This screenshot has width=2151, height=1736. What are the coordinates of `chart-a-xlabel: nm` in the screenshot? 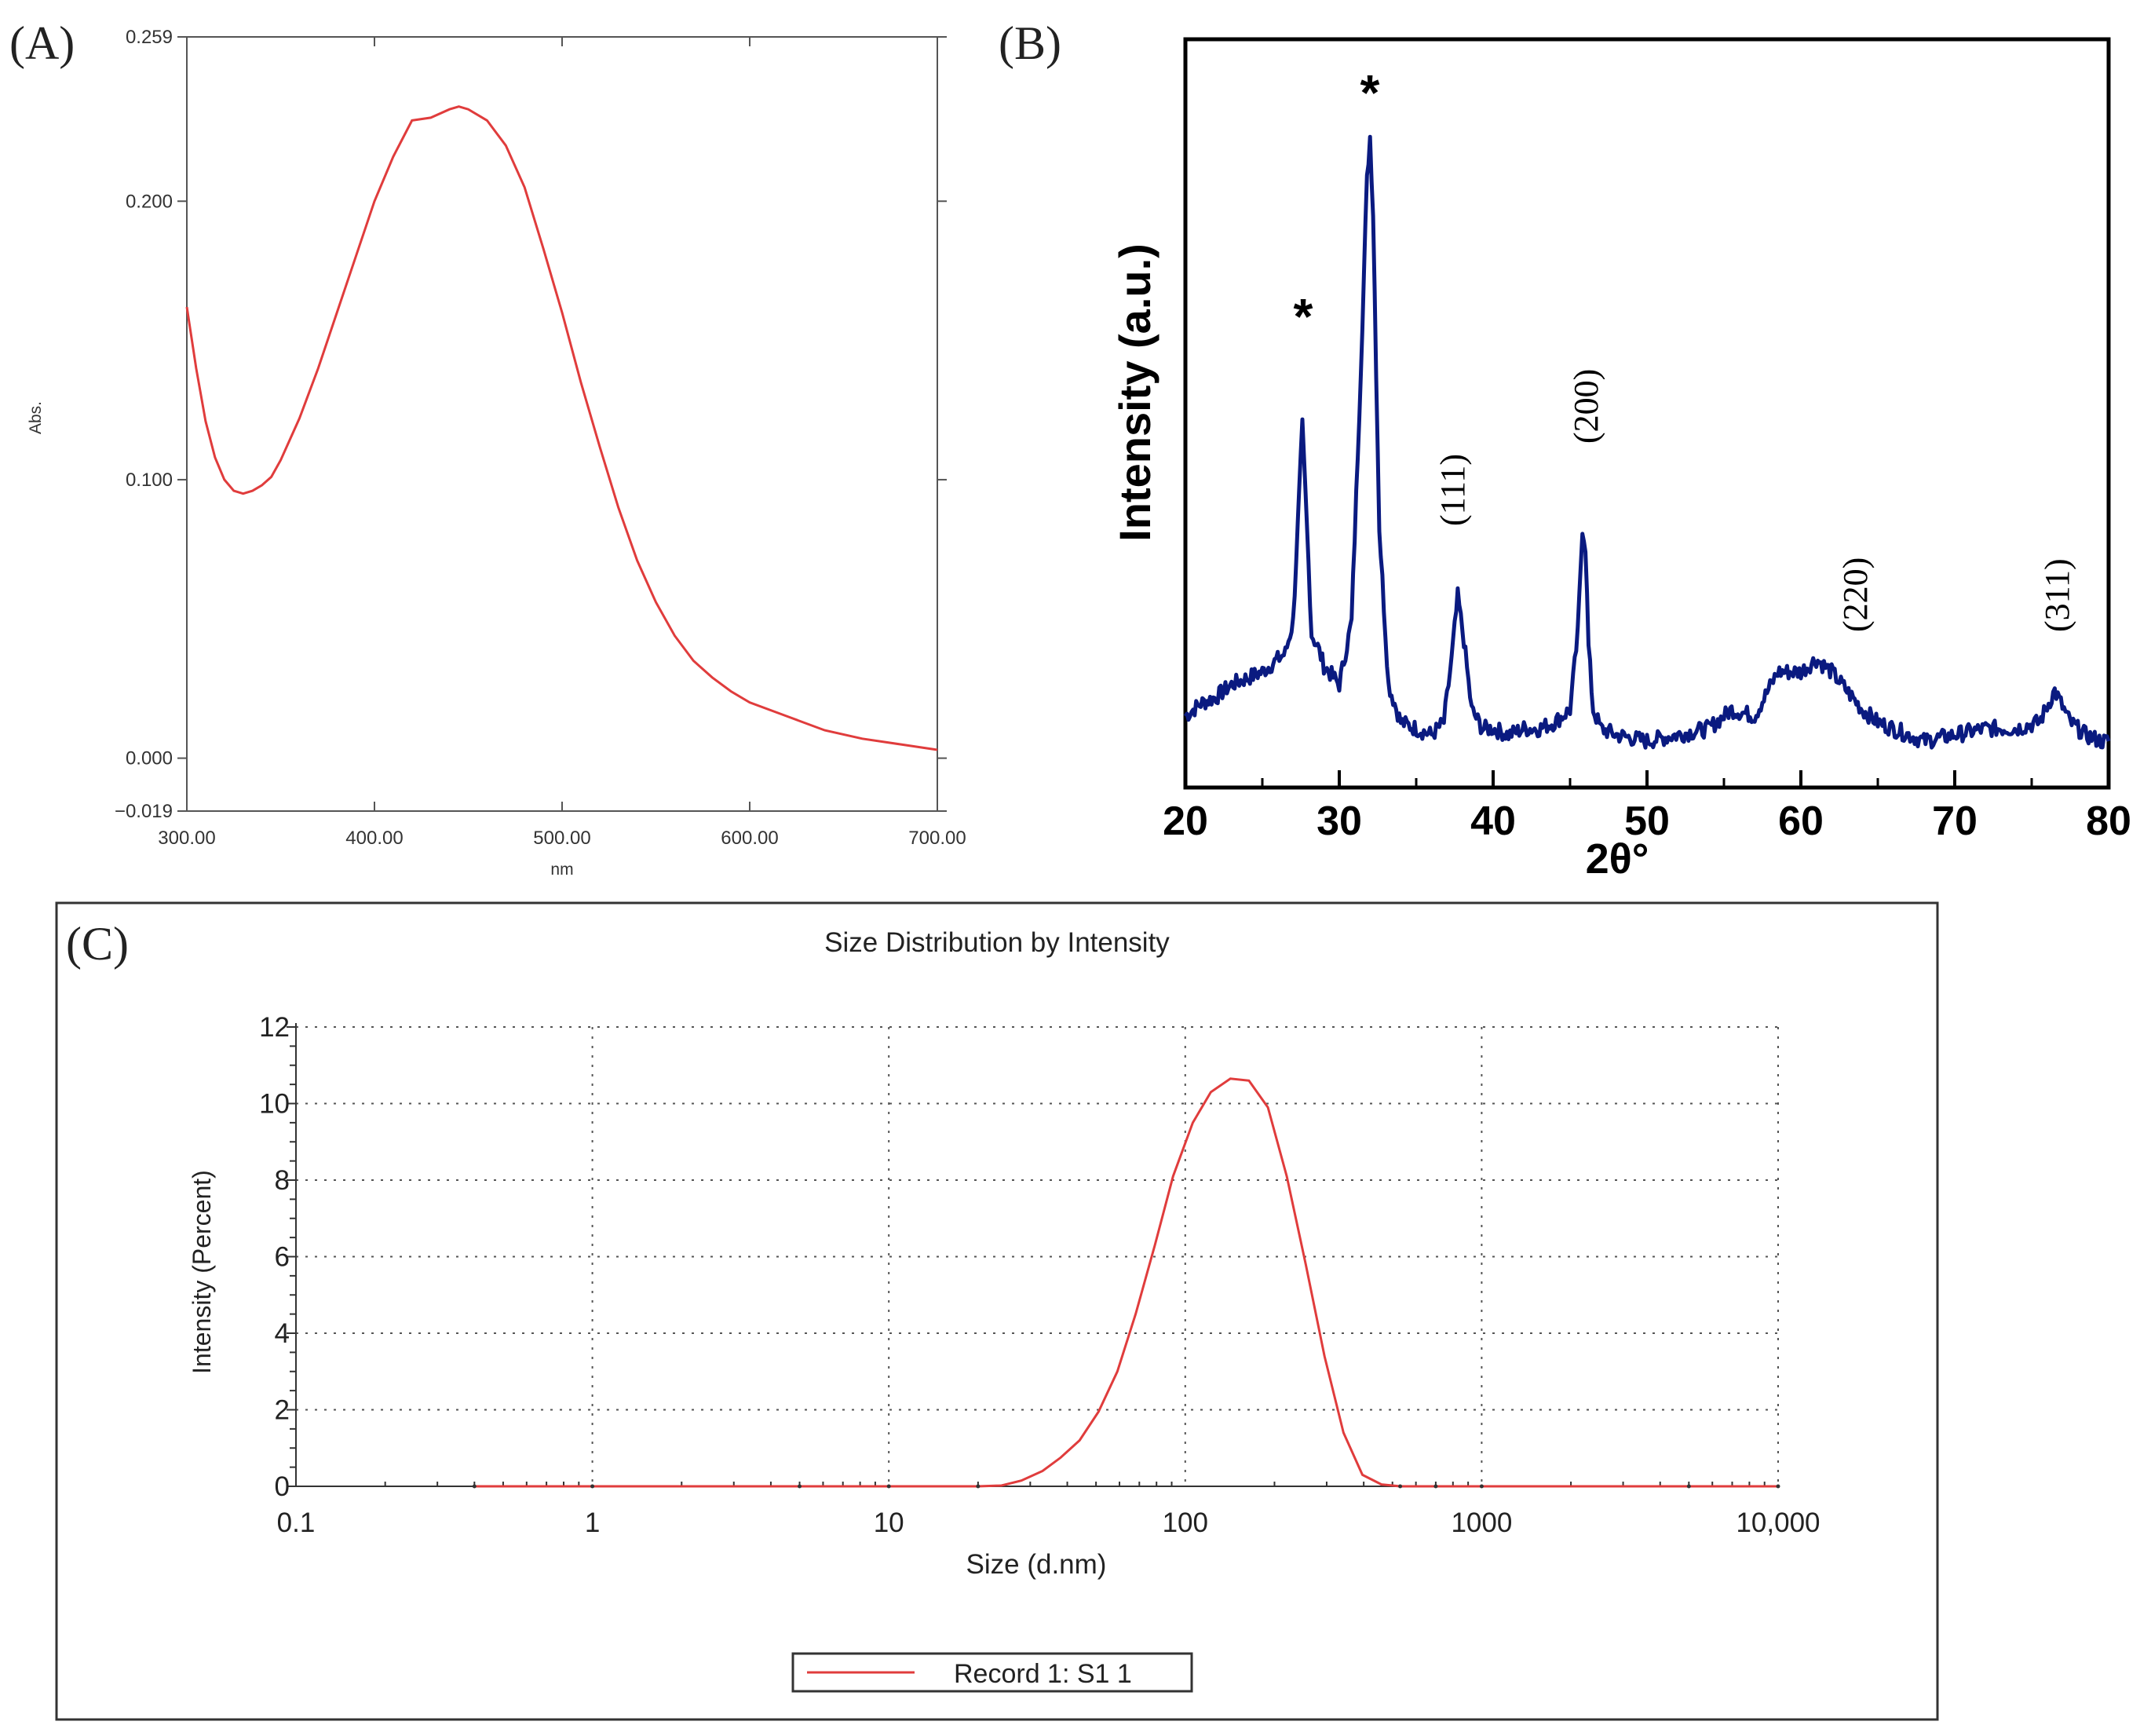 It's located at (562, 870).